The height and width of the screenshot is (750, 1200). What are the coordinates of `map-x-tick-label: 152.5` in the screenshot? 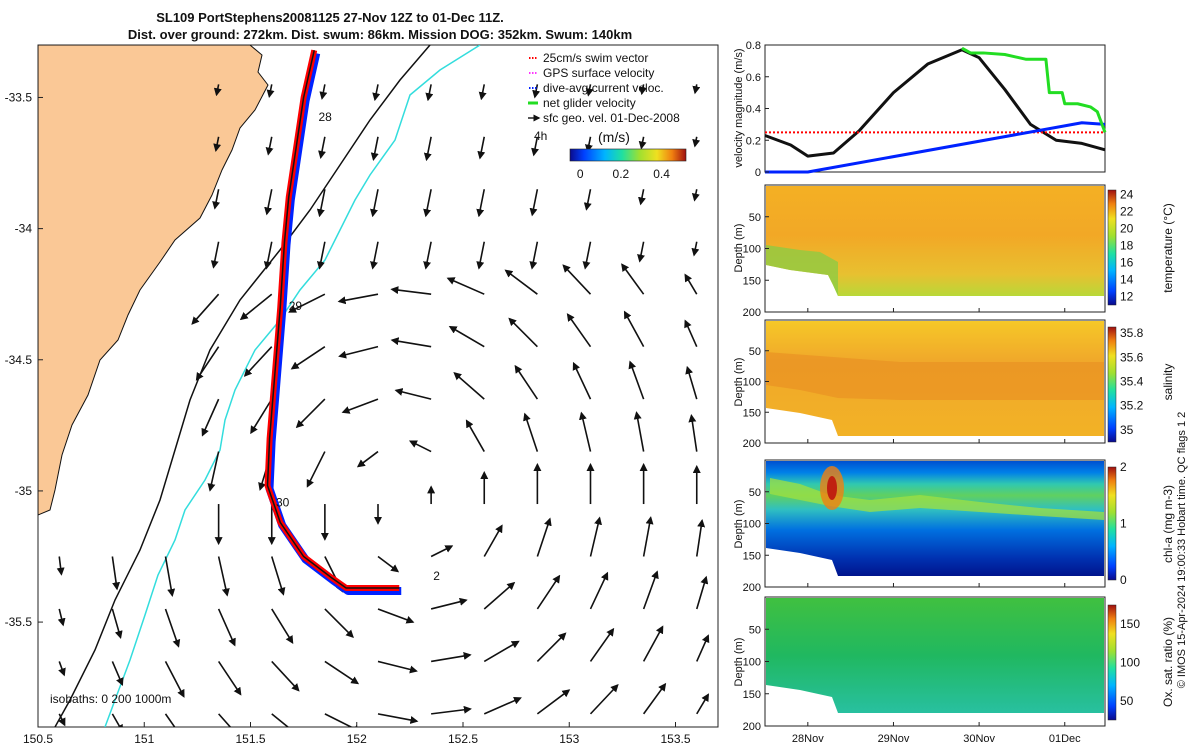 It's located at (463, 739).